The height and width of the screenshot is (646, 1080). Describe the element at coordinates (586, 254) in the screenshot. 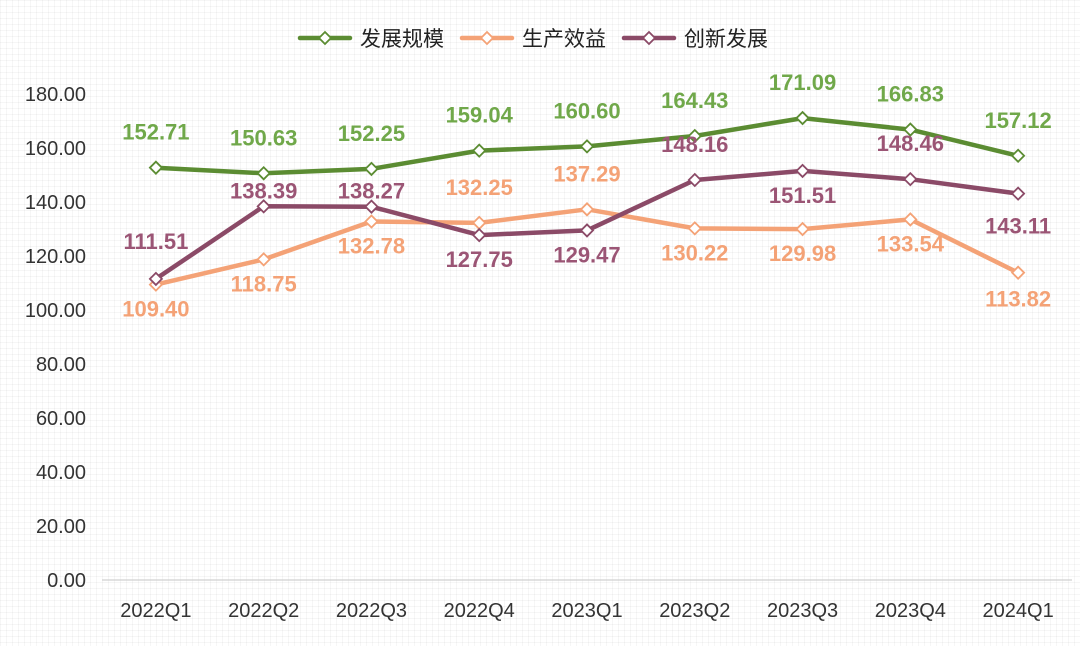

I see `data-label: 129.47` at that location.